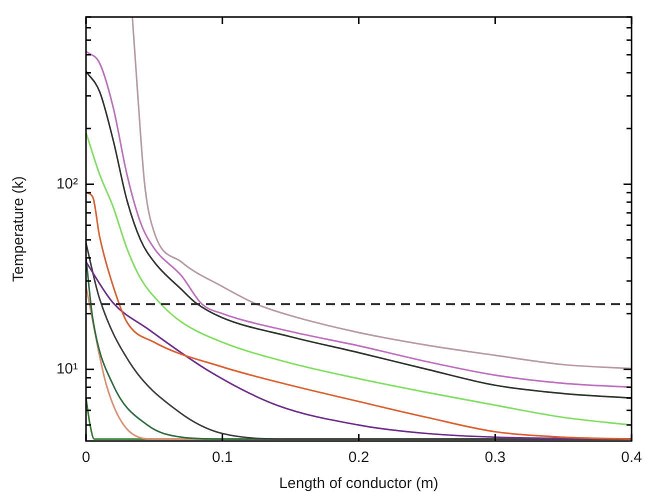 The width and height of the screenshot is (650, 501). Describe the element at coordinates (631, 457) in the screenshot. I see `x-tick-label: 0.4` at that location.